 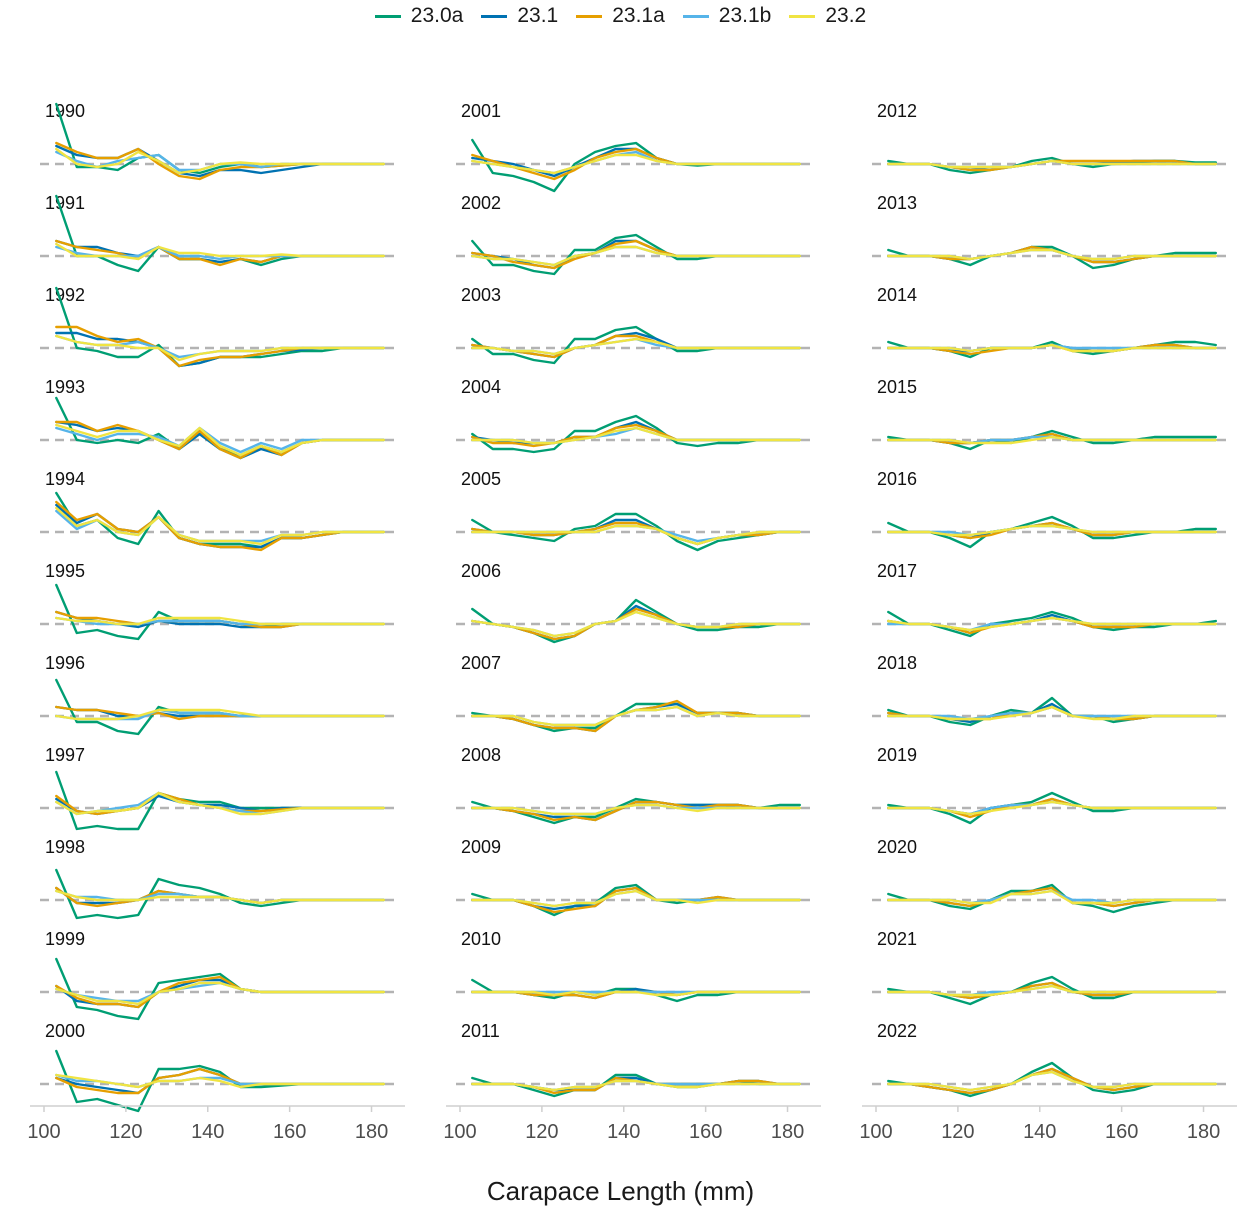 I want to click on panel: 2001, so click(x=636, y=147).